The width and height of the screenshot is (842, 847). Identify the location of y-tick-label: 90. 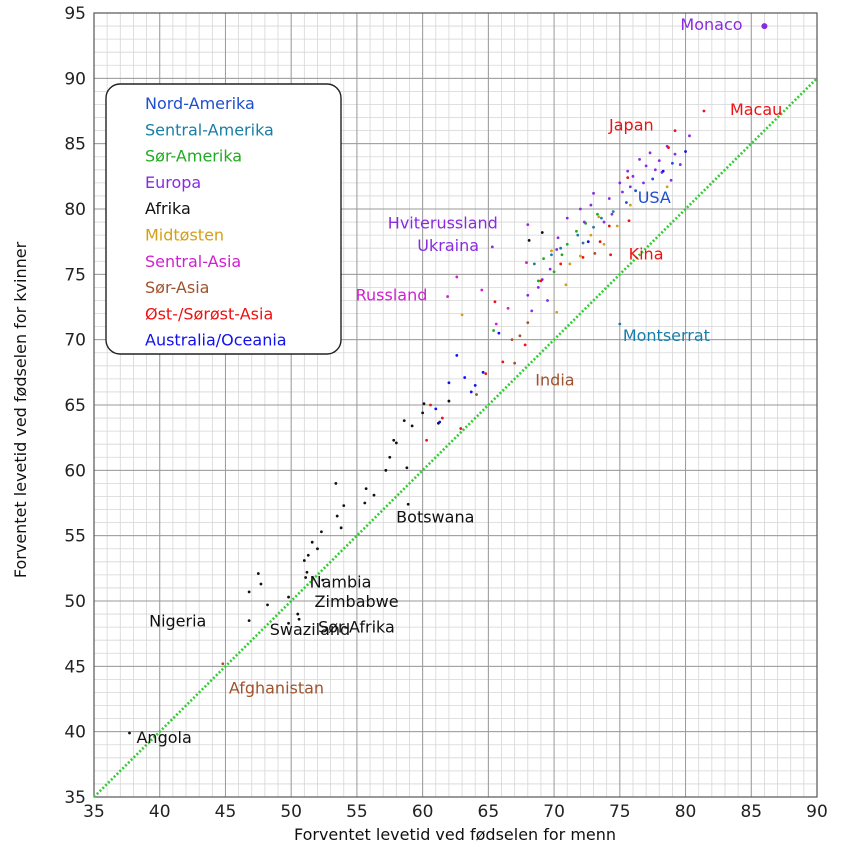
(75, 79).